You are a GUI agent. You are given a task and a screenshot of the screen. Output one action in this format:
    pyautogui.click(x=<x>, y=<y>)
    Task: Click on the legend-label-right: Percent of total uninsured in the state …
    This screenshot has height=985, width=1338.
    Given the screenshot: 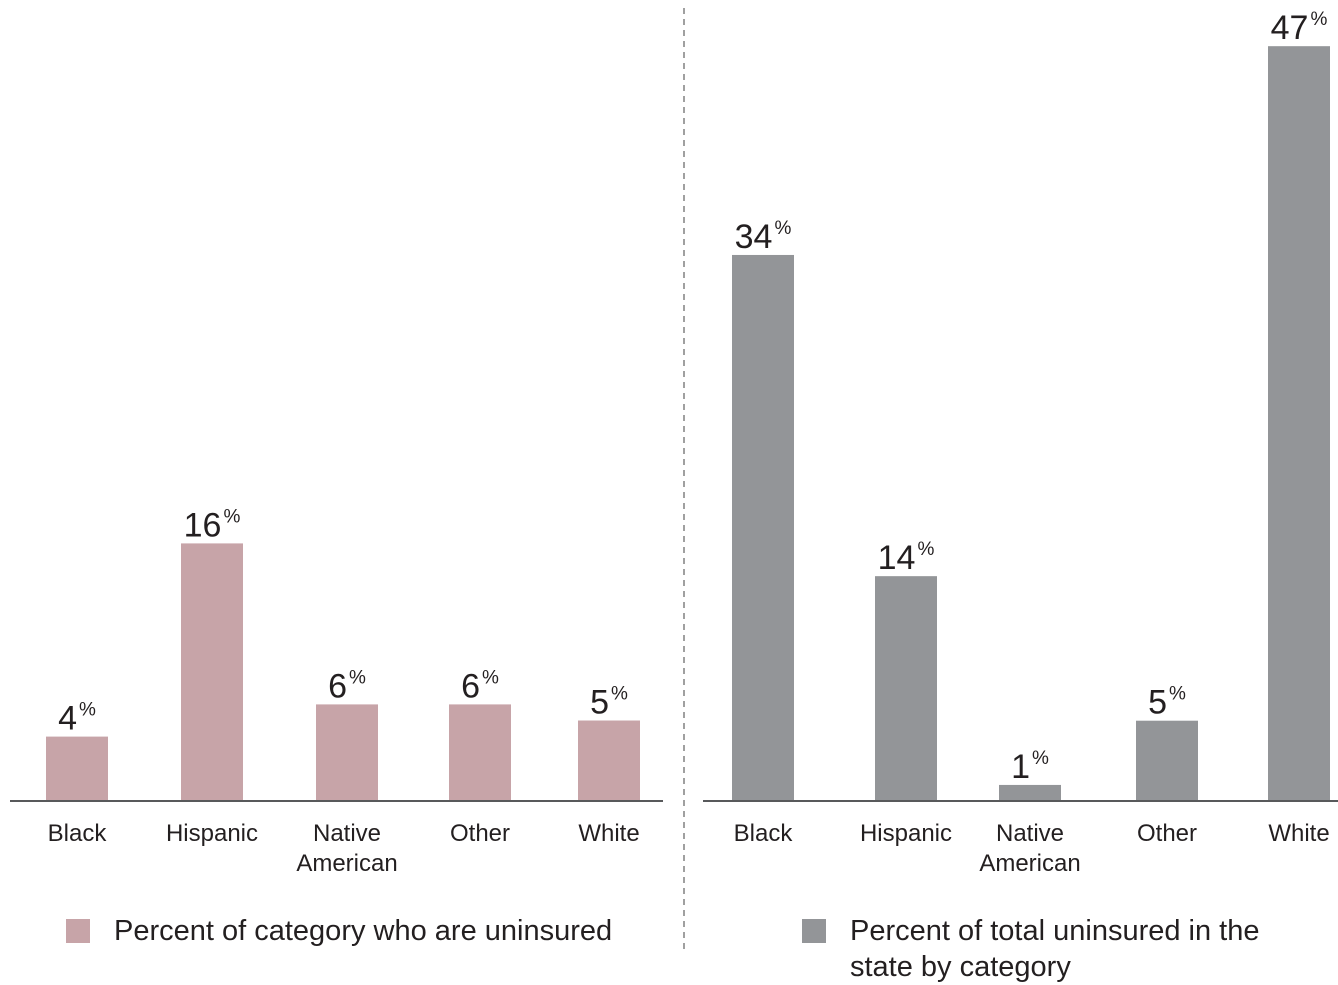 What is the action you would take?
    pyautogui.click(x=1055, y=949)
    